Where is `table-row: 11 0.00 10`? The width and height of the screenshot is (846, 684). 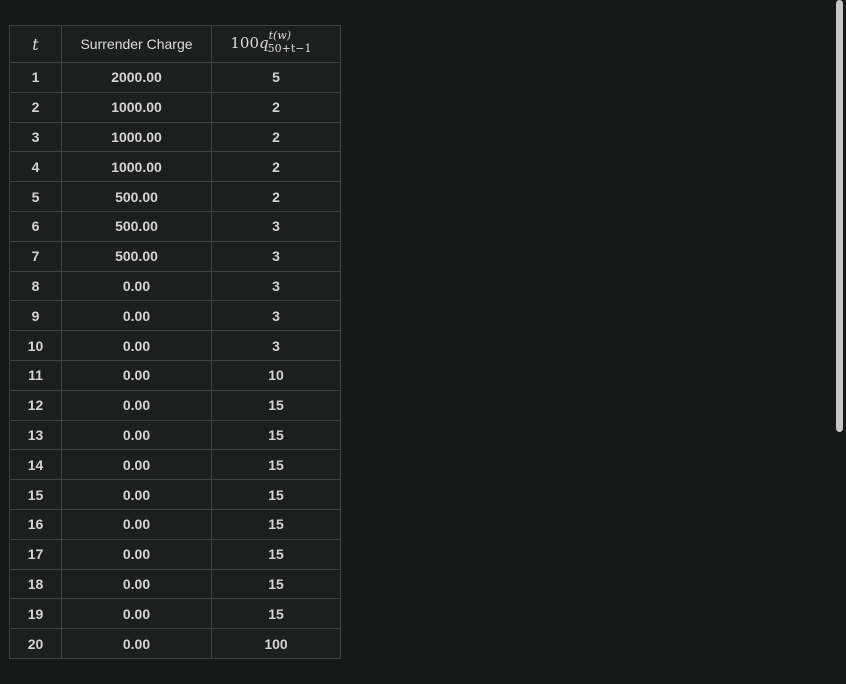 table-row: 11 0.00 10 is located at coordinates (175, 375).